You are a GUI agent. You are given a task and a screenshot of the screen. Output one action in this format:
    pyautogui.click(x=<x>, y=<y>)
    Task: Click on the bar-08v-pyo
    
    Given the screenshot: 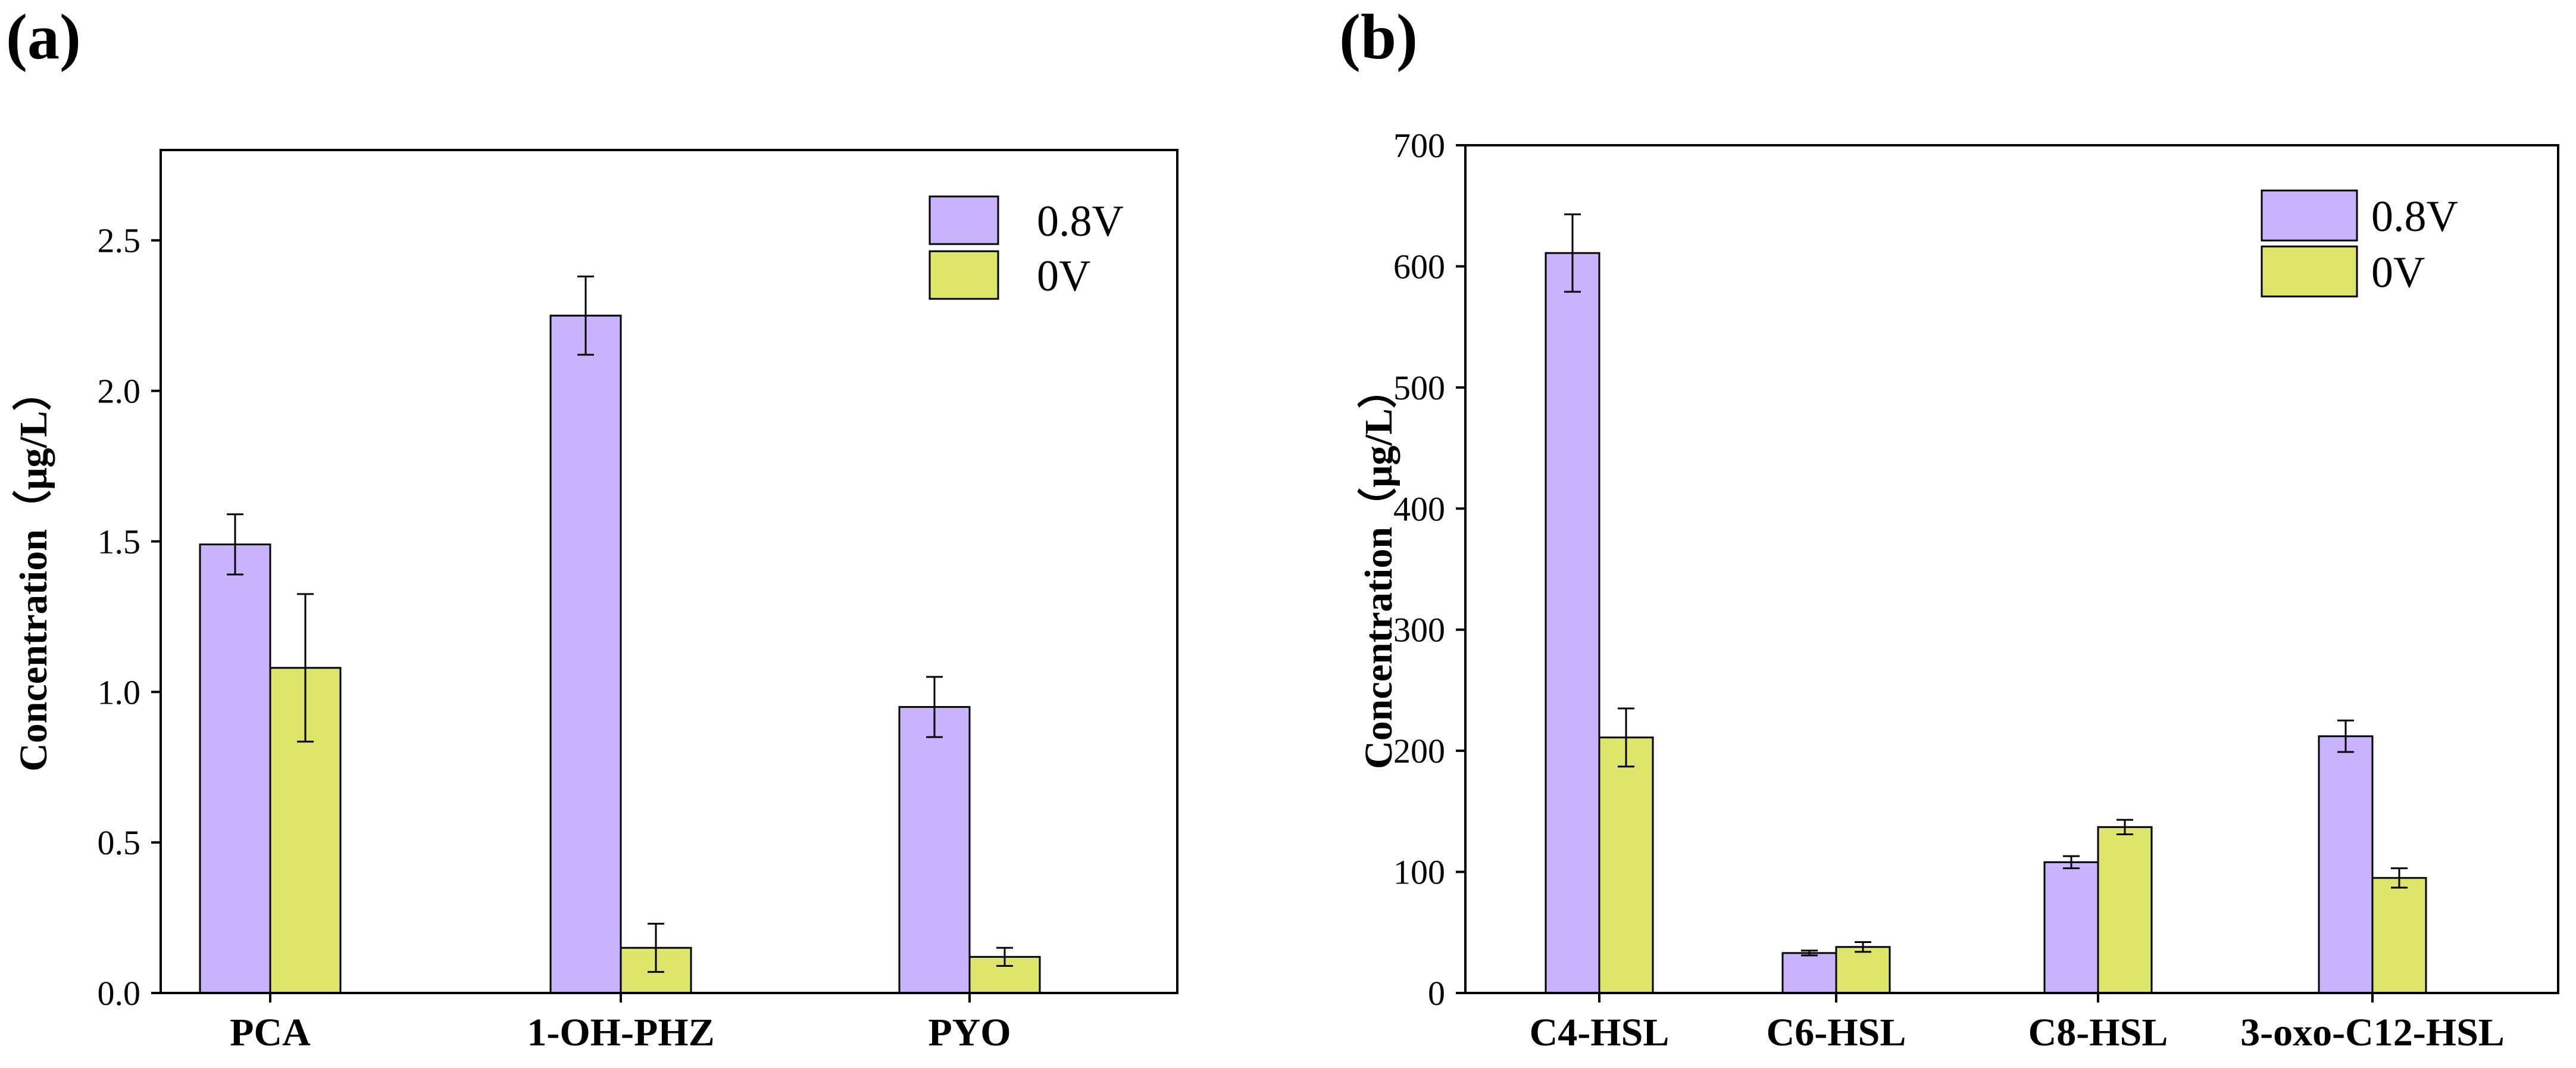 What is the action you would take?
    pyautogui.click(x=934, y=850)
    